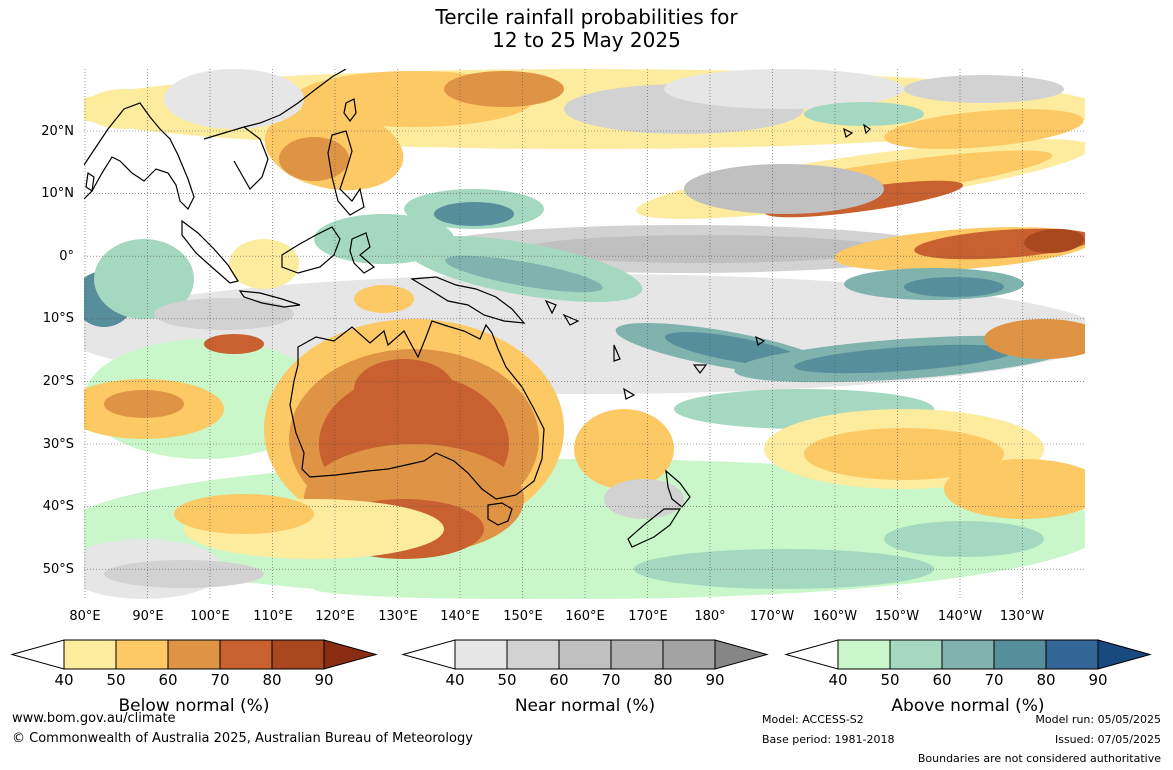  Describe the element at coordinates (710, 616) in the screenshot. I see `lon-label: 180°` at that location.